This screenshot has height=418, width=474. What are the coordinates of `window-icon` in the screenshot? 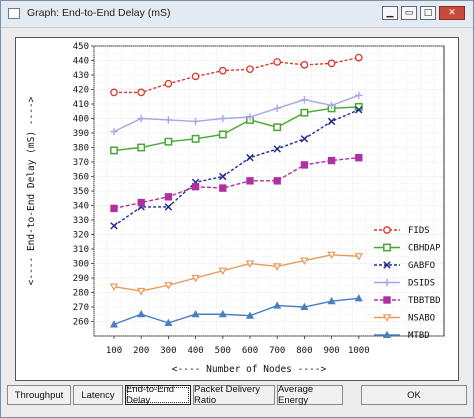 It's located at (14, 13).